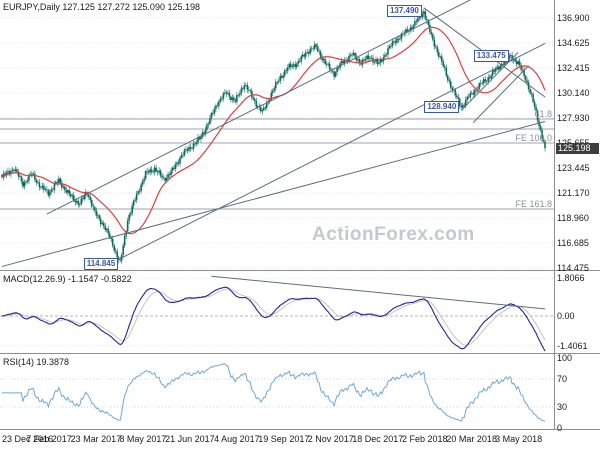  I want to click on current-price-tag: 125.198, so click(577, 148).